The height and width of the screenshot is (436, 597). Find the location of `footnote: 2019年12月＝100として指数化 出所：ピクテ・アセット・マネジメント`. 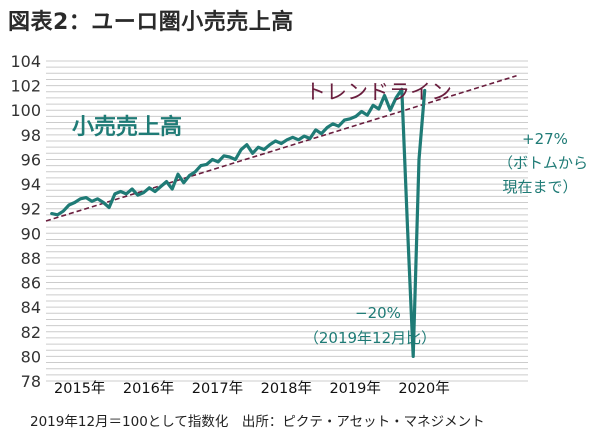

footnote: 2019年12月＝100として指数化 出所：ピクテ・アセット・マネジメント is located at coordinates (257, 422).